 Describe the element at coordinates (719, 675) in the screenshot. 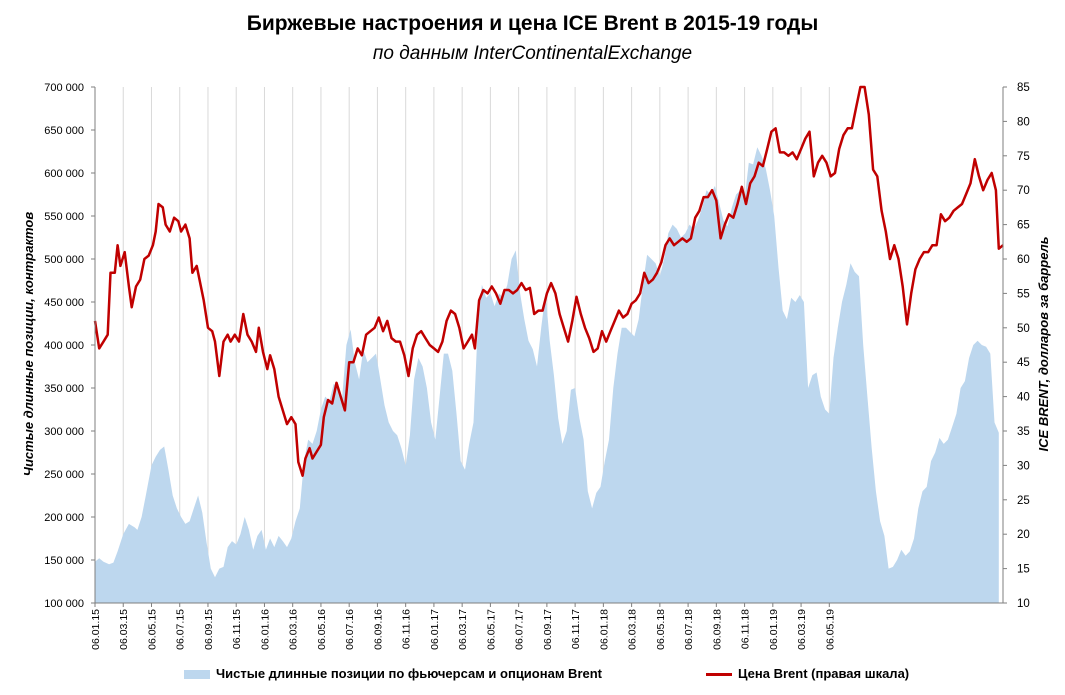

I see `legend-line-swatch` at that location.